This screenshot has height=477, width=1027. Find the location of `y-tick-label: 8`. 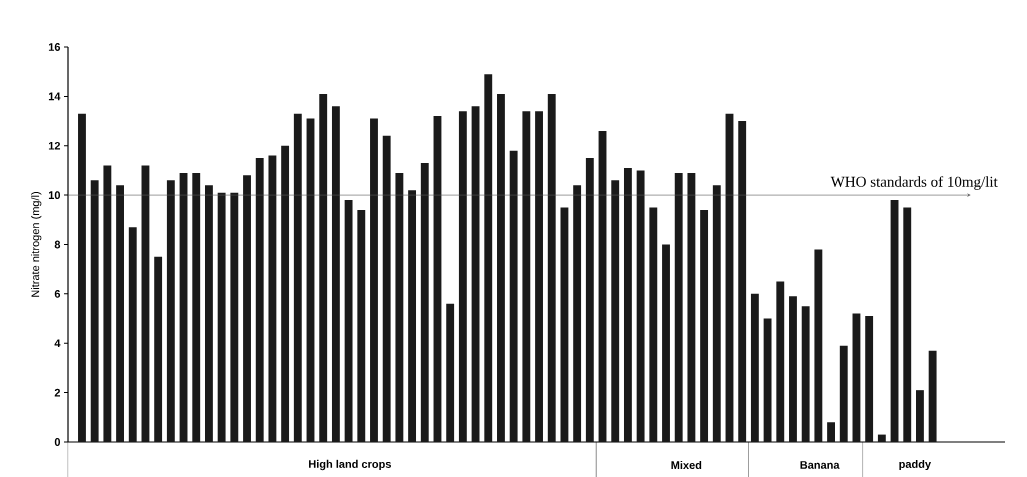

y-tick-label: 8 is located at coordinates (57, 244).